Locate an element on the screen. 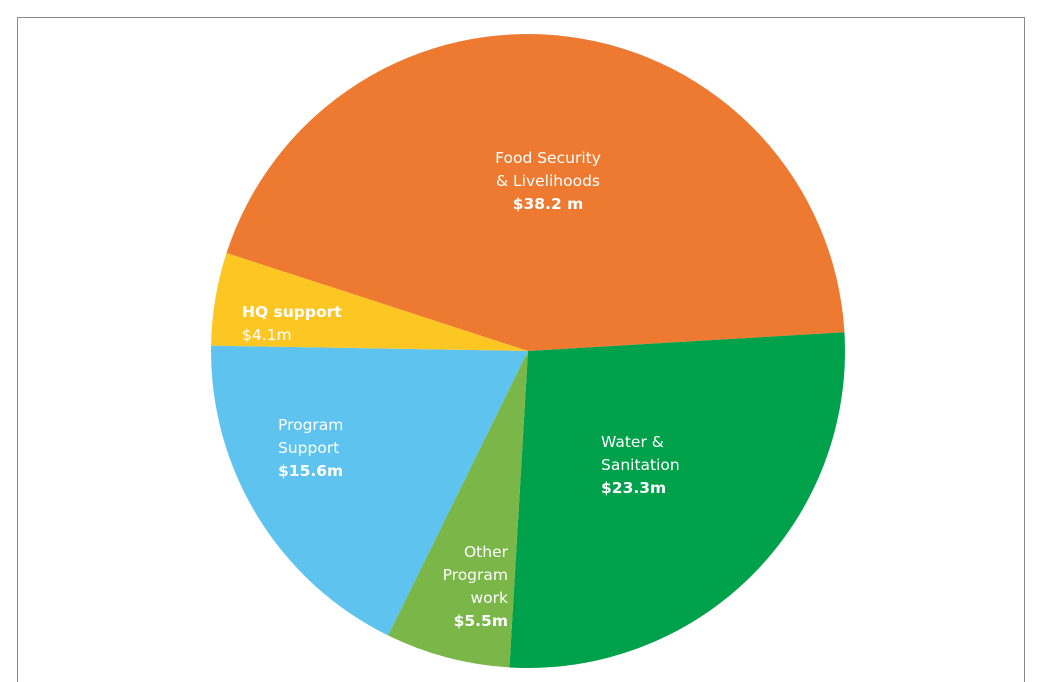  slice-label-1: Water & Sanitation $23.3m is located at coordinates (640, 465).